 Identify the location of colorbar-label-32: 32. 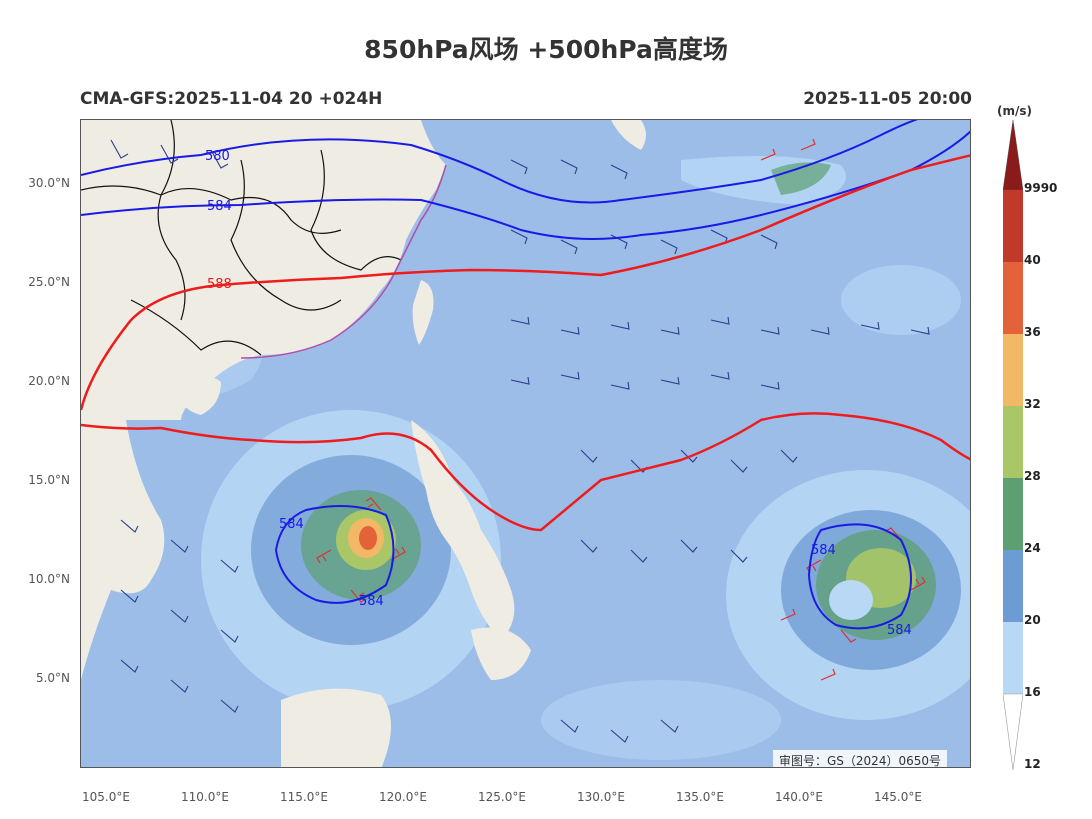
(1032, 404).